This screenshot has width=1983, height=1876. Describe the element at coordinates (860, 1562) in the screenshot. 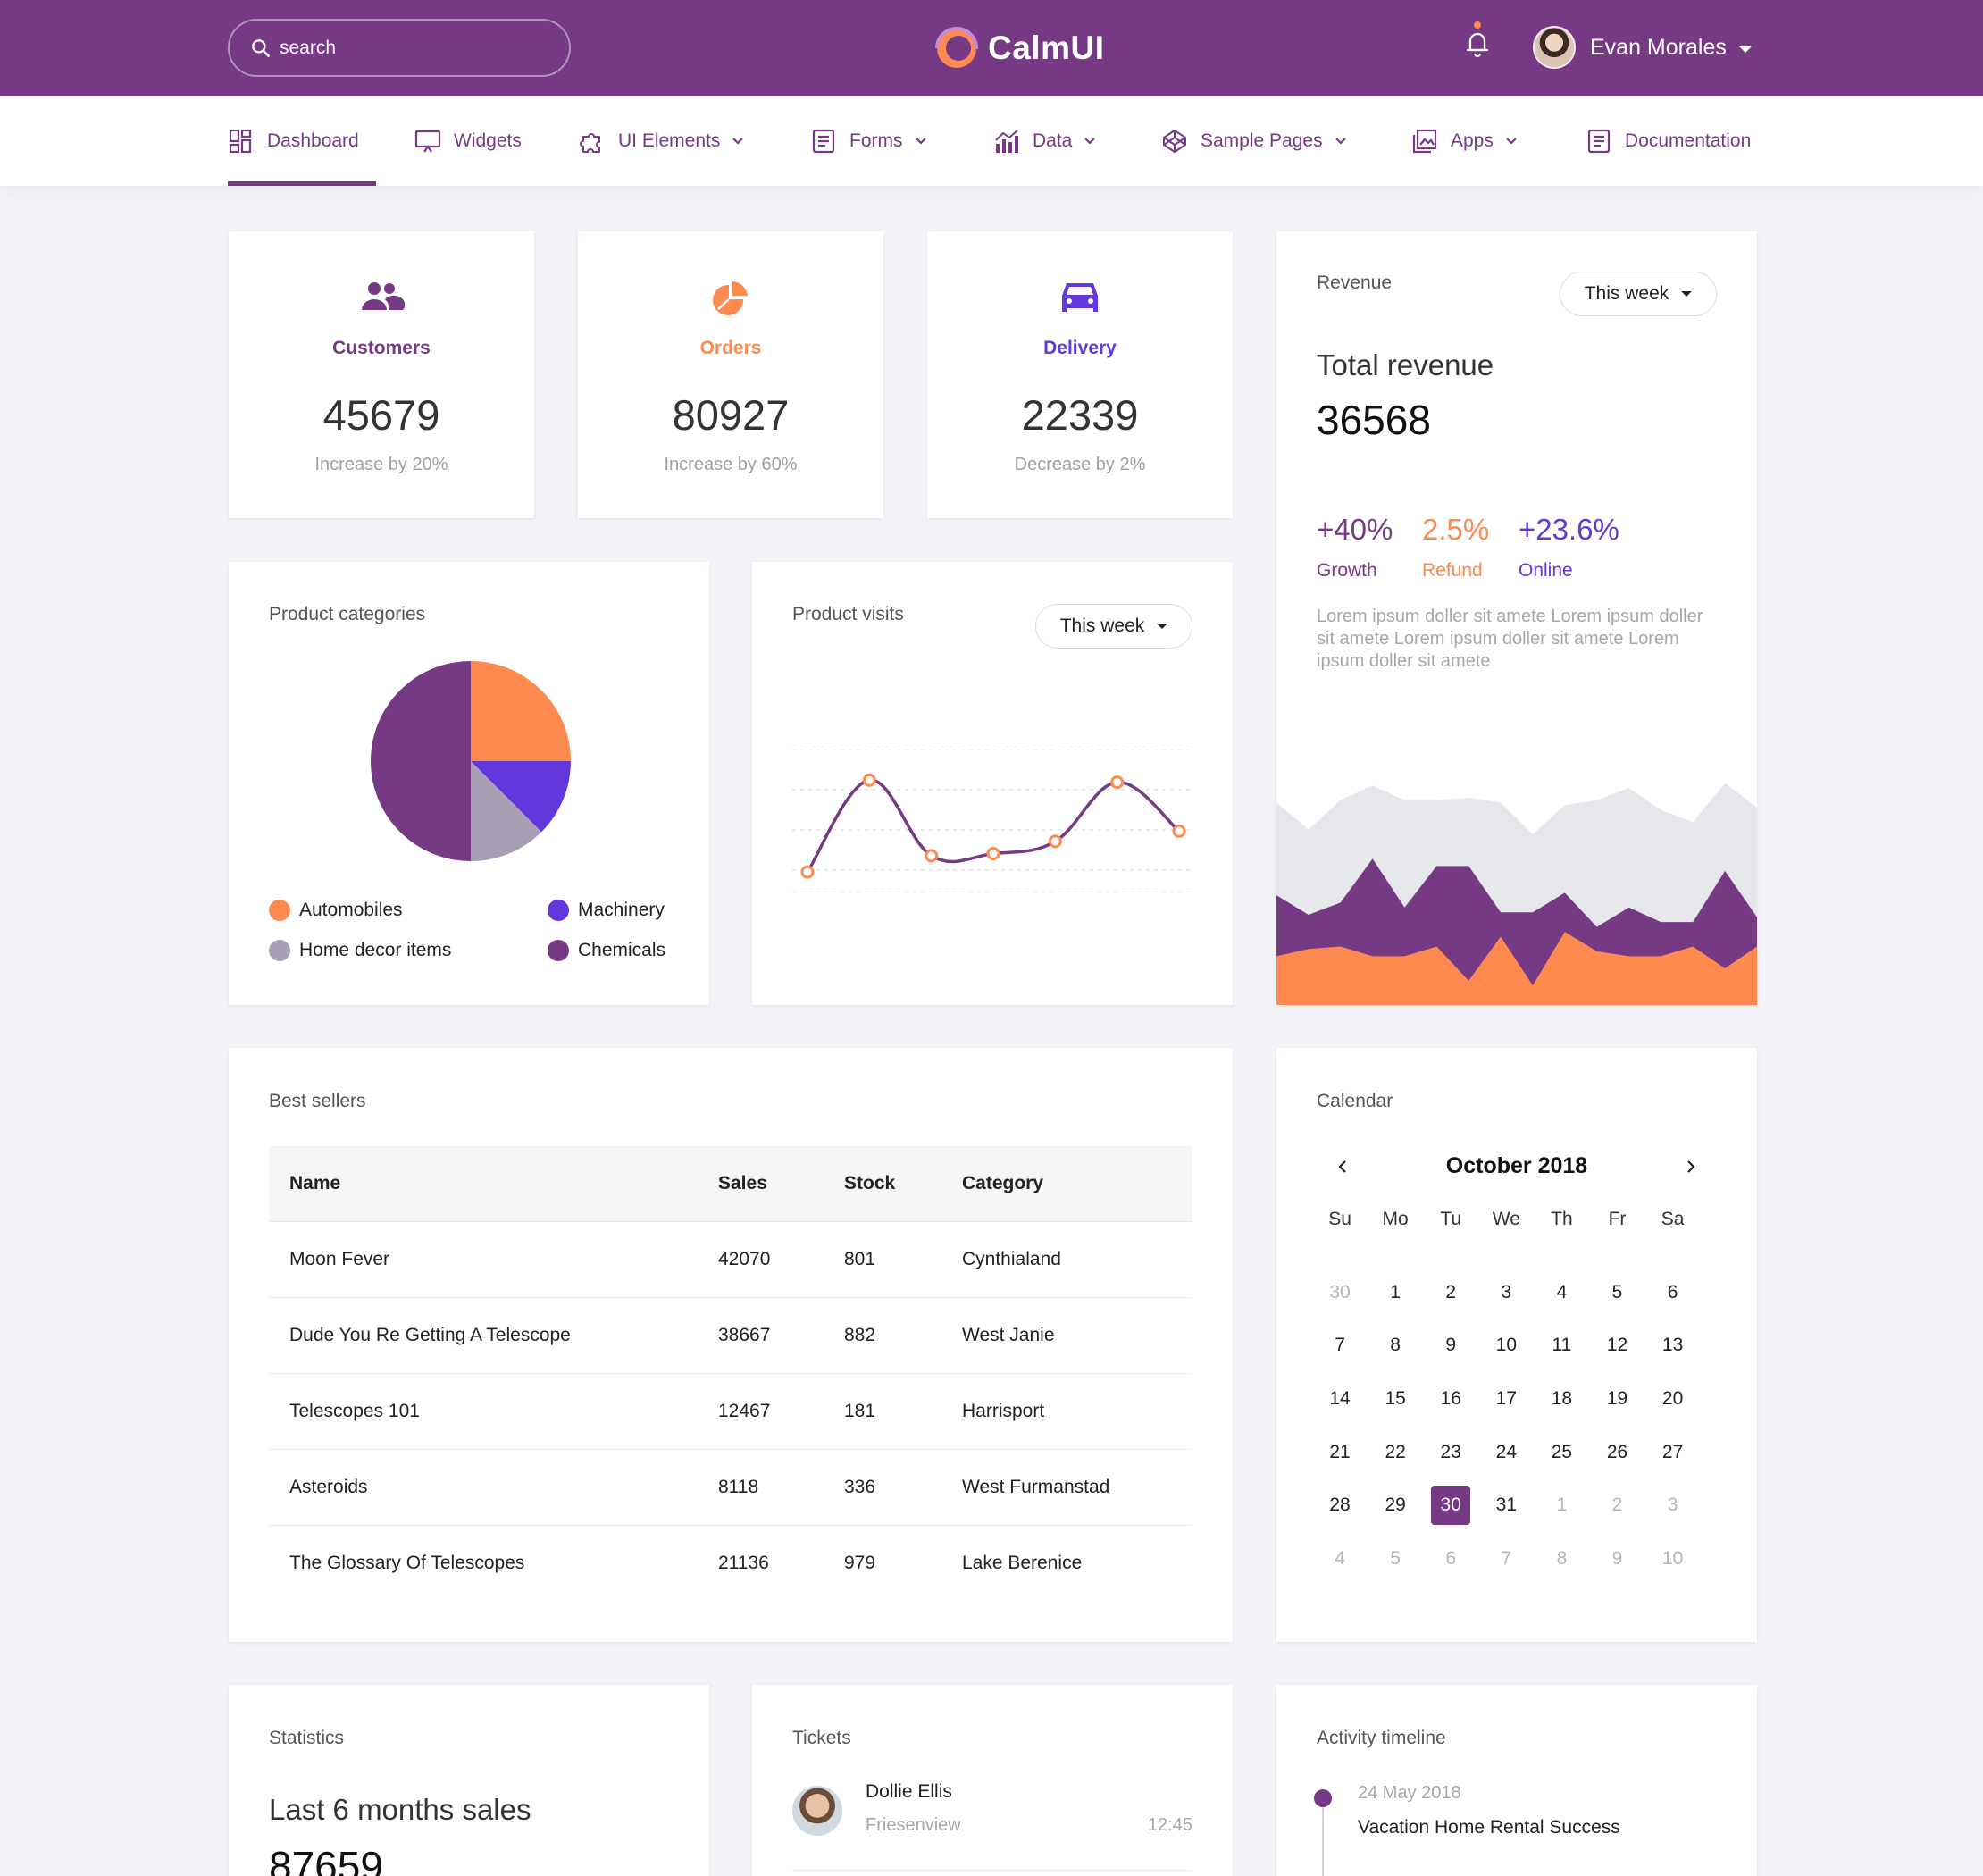

I see `cell-stock: 979` at that location.